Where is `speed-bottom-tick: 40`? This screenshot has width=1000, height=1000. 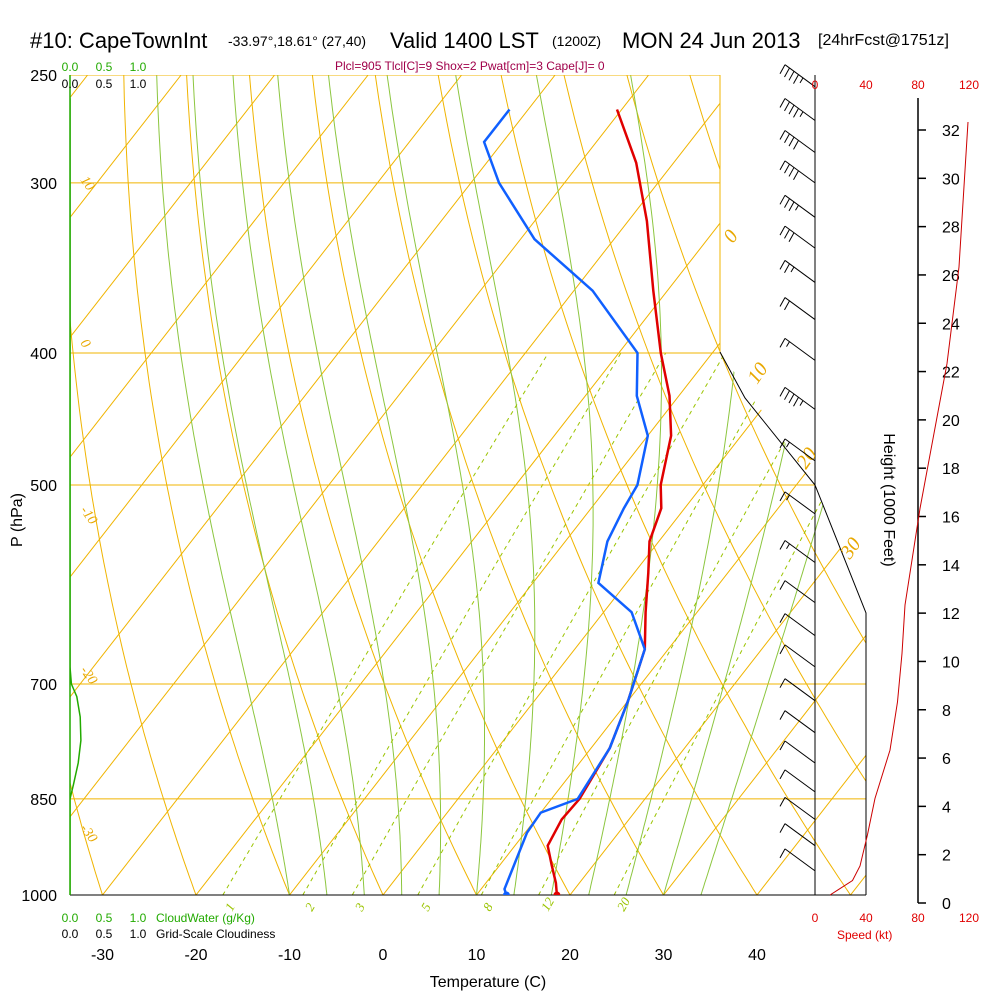
speed-bottom-tick: 40 is located at coordinates (866, 918).